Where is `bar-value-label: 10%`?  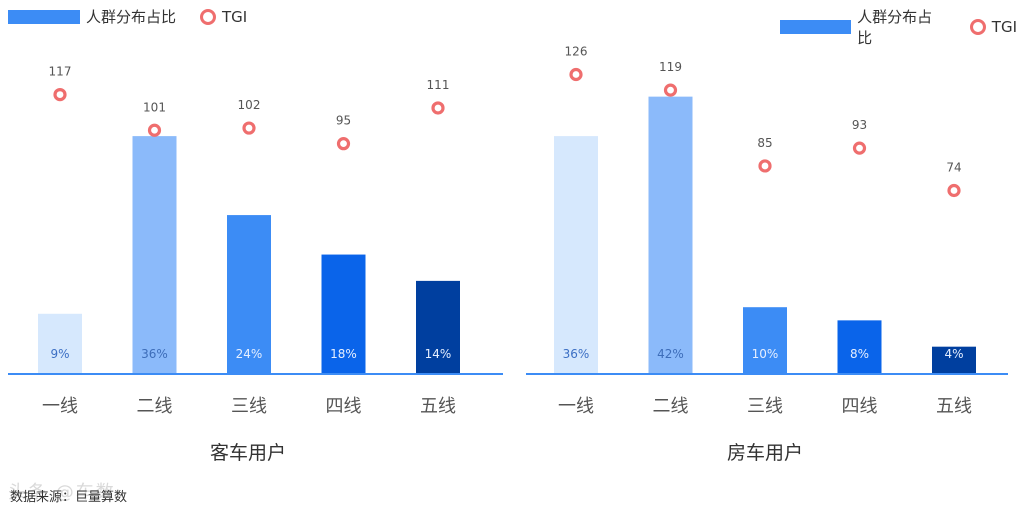
bar-value-label: 10% is located at coordinates (765, 354).